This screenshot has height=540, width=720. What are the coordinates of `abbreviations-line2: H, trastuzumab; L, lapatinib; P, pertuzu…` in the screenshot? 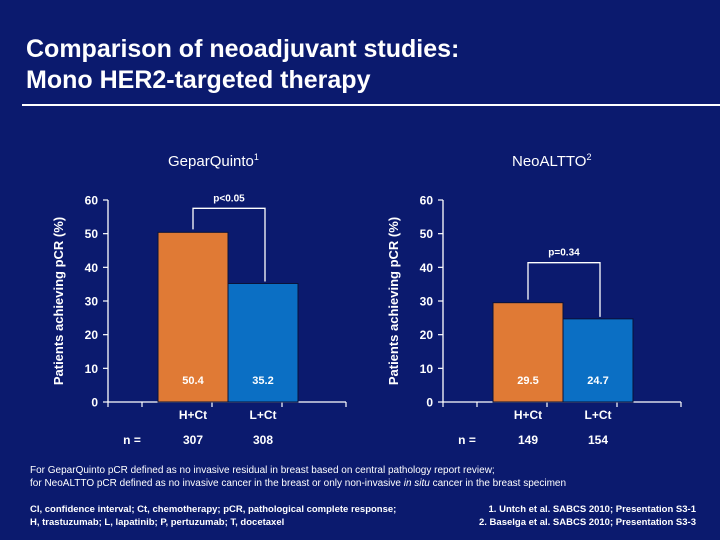 It's located at (157, 522).